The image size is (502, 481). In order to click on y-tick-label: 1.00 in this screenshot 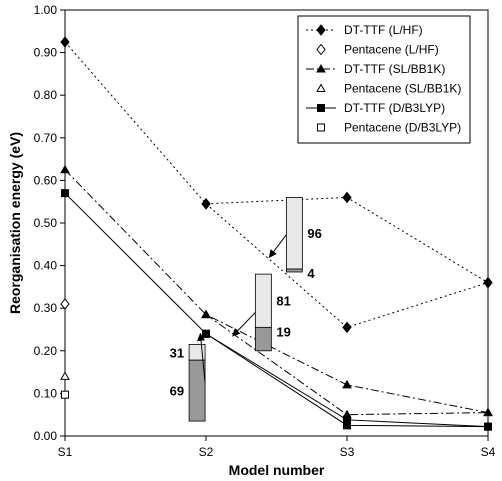, I will do `click(46, 10)`.